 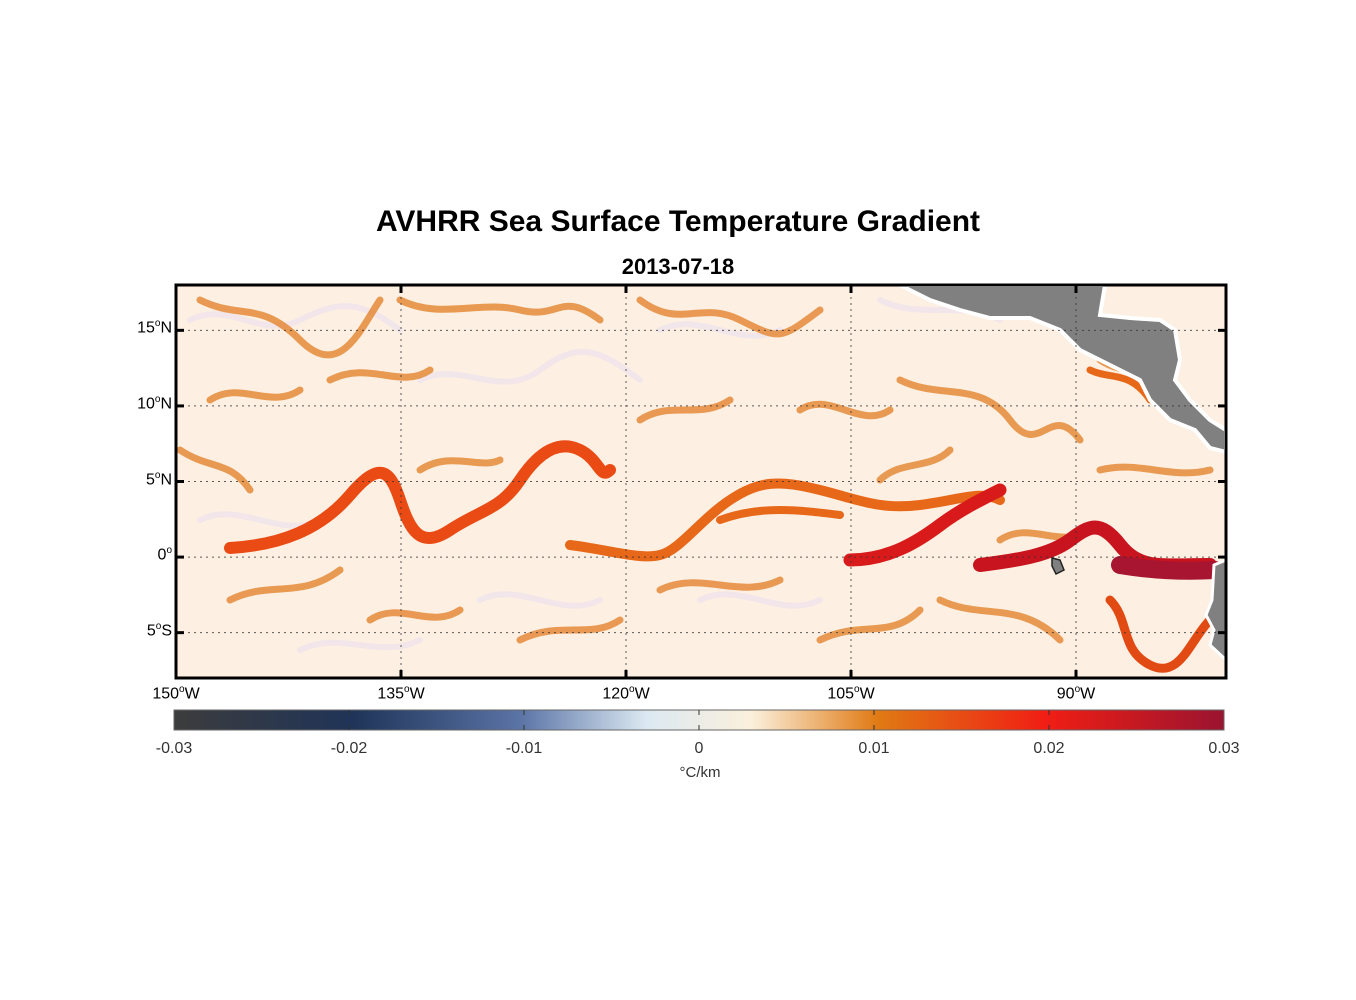 I want to click on colorbar-tick-label: -0.02, so click(x=349, y=748).